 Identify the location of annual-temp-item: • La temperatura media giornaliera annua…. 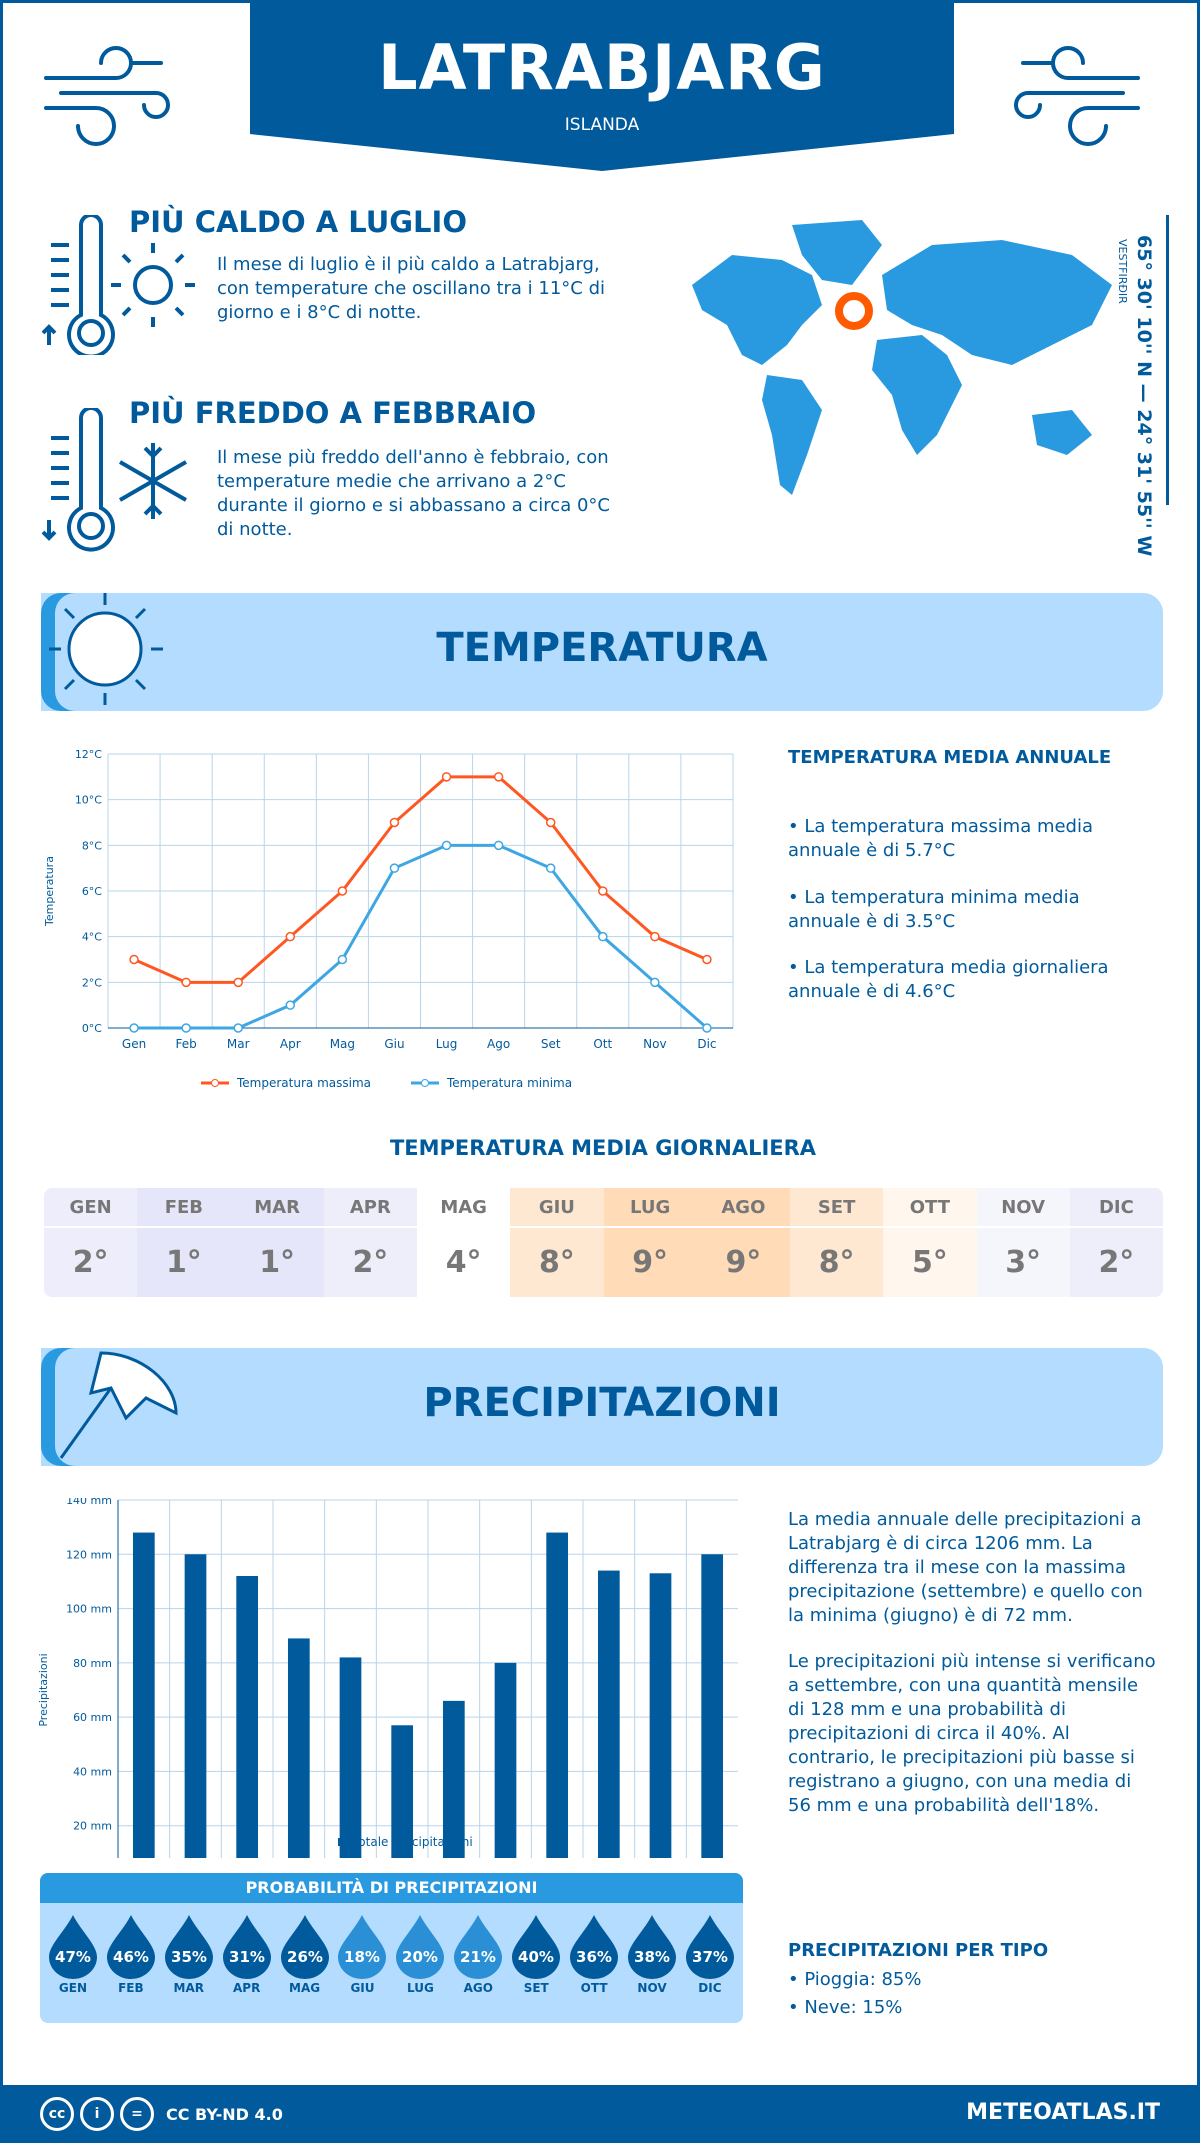
(948, 979).